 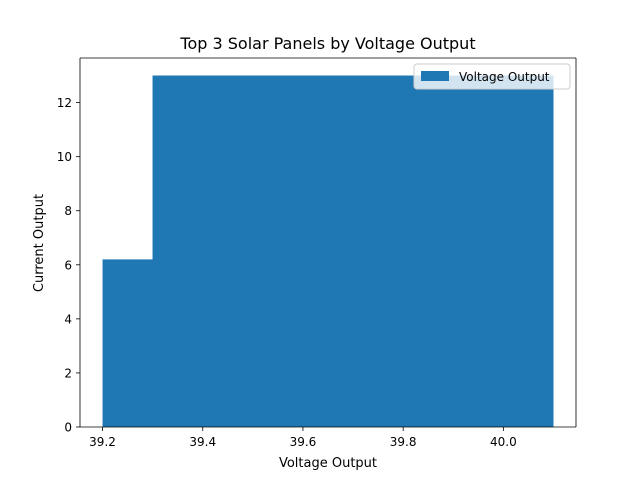 What do you see at coordinates (68, 211) in the screenshot?
I see `y-tick-label: 8` at bounding box center [68, 211].